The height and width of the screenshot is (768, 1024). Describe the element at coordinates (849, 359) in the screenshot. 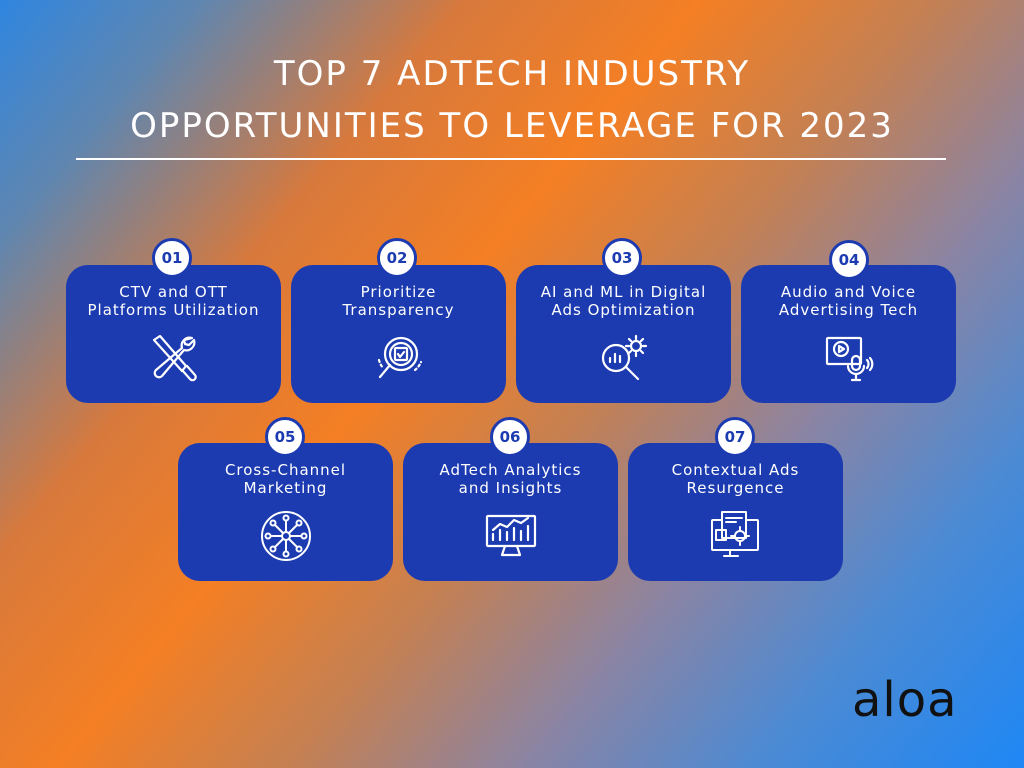

I see `video-microphone-icon` at that location.